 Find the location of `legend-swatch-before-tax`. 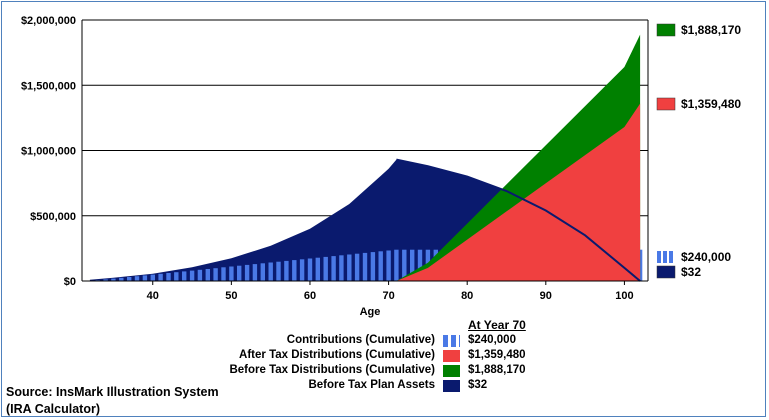

legend-swatch-before-tax is located at coordinates (451, 371).